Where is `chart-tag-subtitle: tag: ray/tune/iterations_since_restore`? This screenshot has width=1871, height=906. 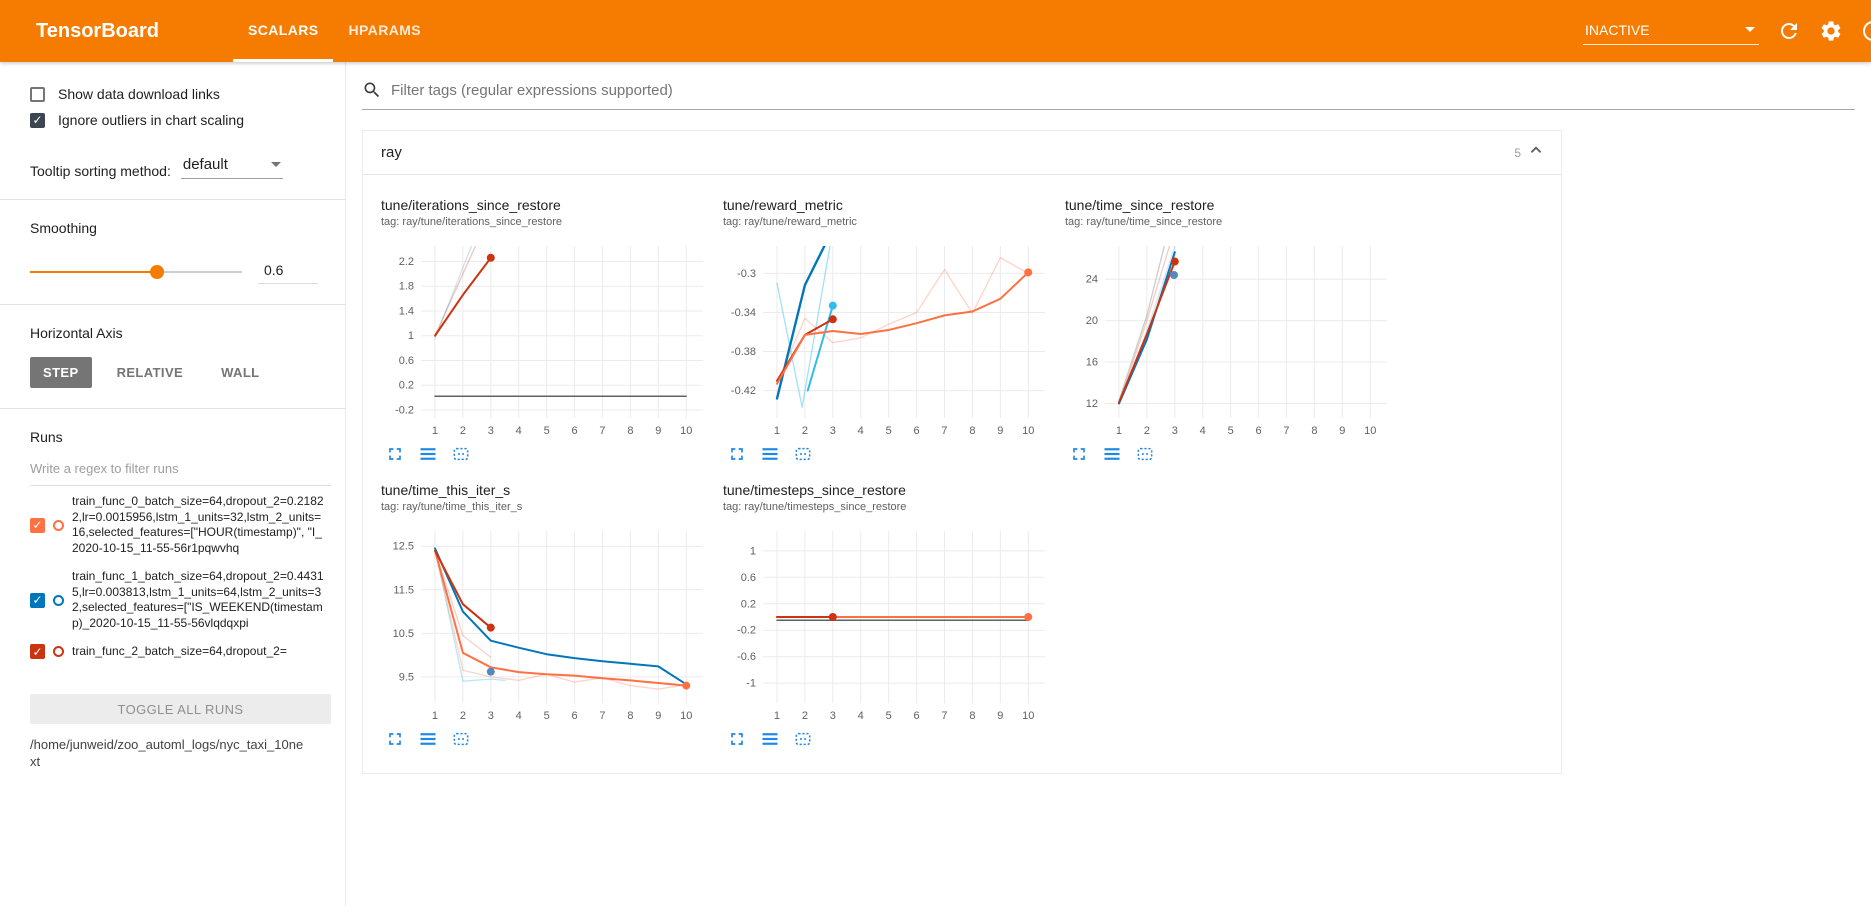 chart-tag-subtitle: tag: ray/tune/iterations_since_restore is located at coordinates (471, 222).